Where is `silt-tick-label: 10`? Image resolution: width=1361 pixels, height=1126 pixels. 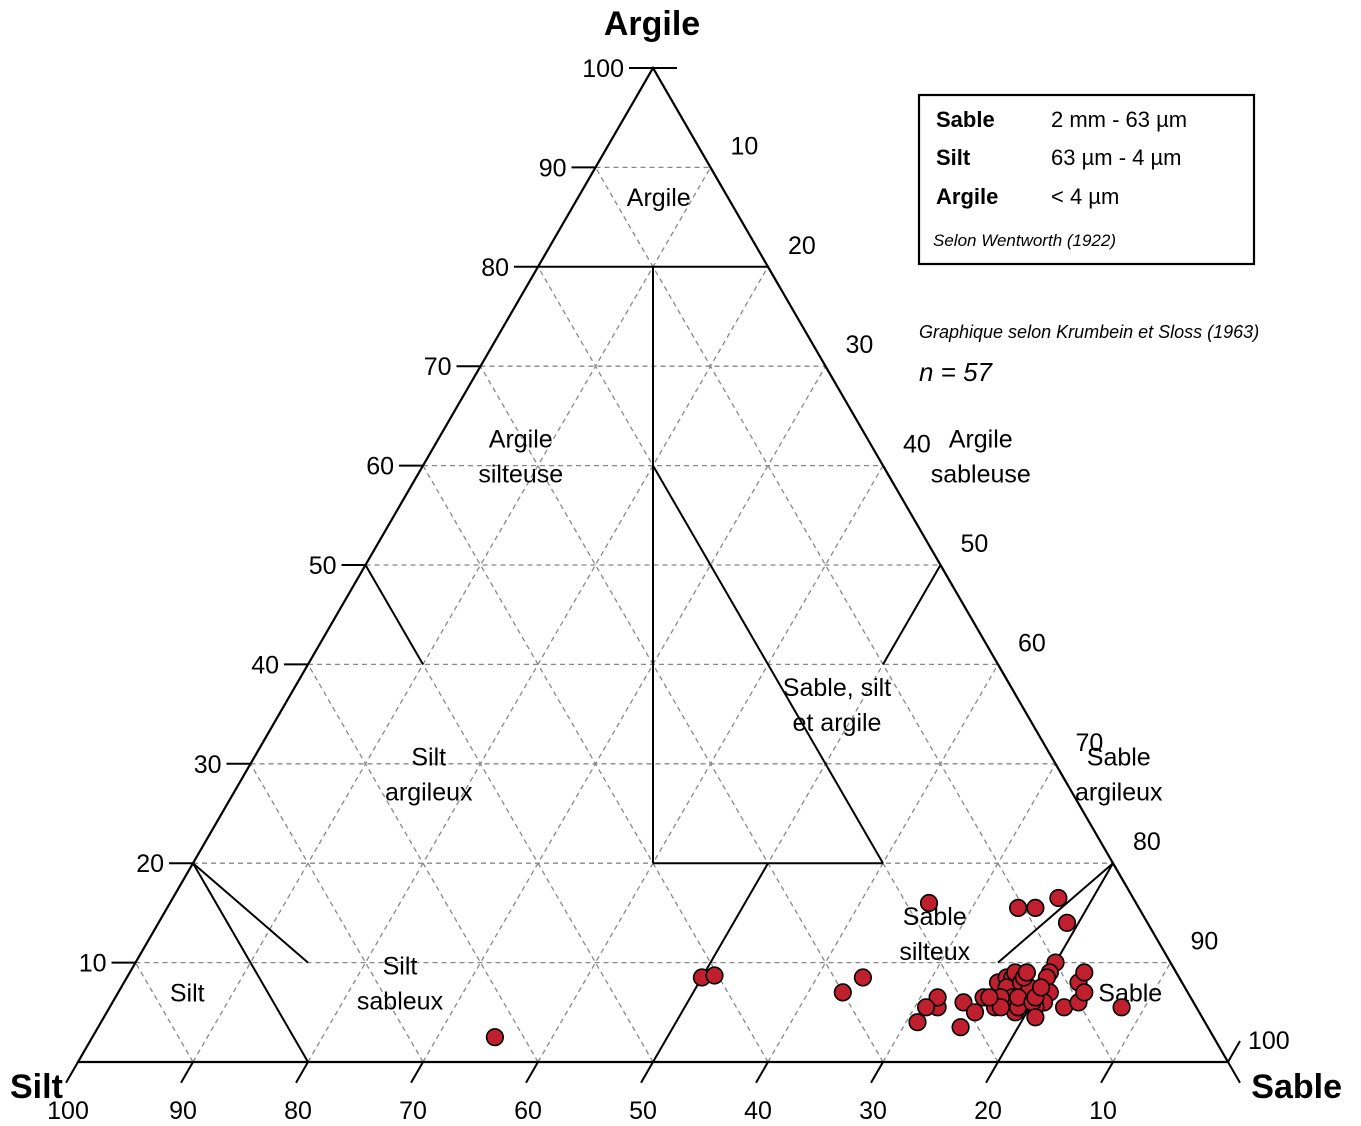
silt-tick-label: 10 is located at coordinates (1103, 1111).